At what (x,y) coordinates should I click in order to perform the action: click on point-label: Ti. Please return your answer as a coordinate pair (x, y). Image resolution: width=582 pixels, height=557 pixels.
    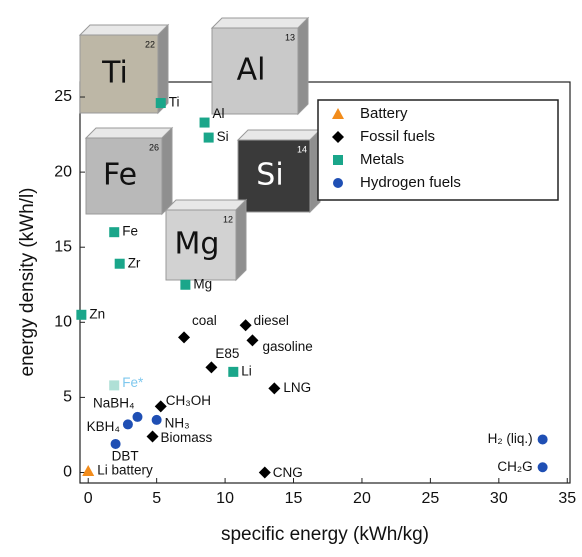
    Looking at the image, I should click on (174, 102).